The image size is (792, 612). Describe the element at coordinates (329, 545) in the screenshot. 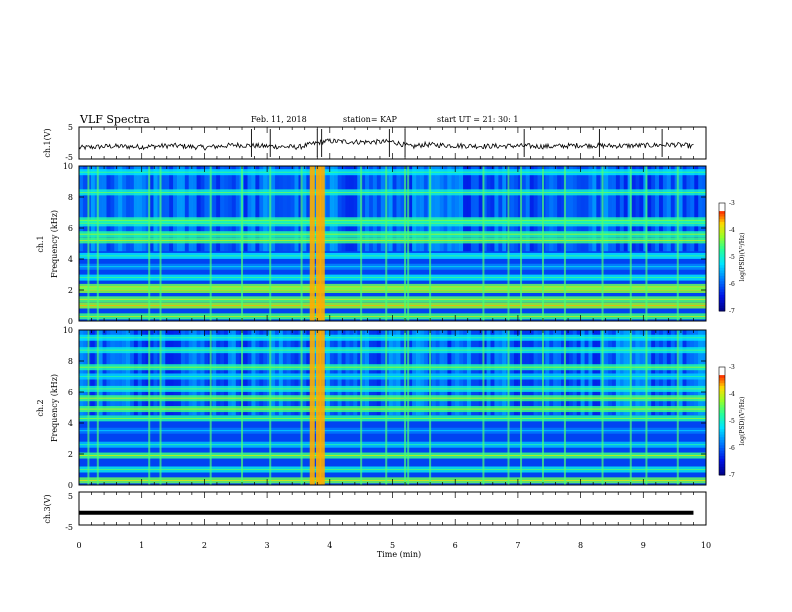

I see `x-axis-tick-label: 4` at that location.